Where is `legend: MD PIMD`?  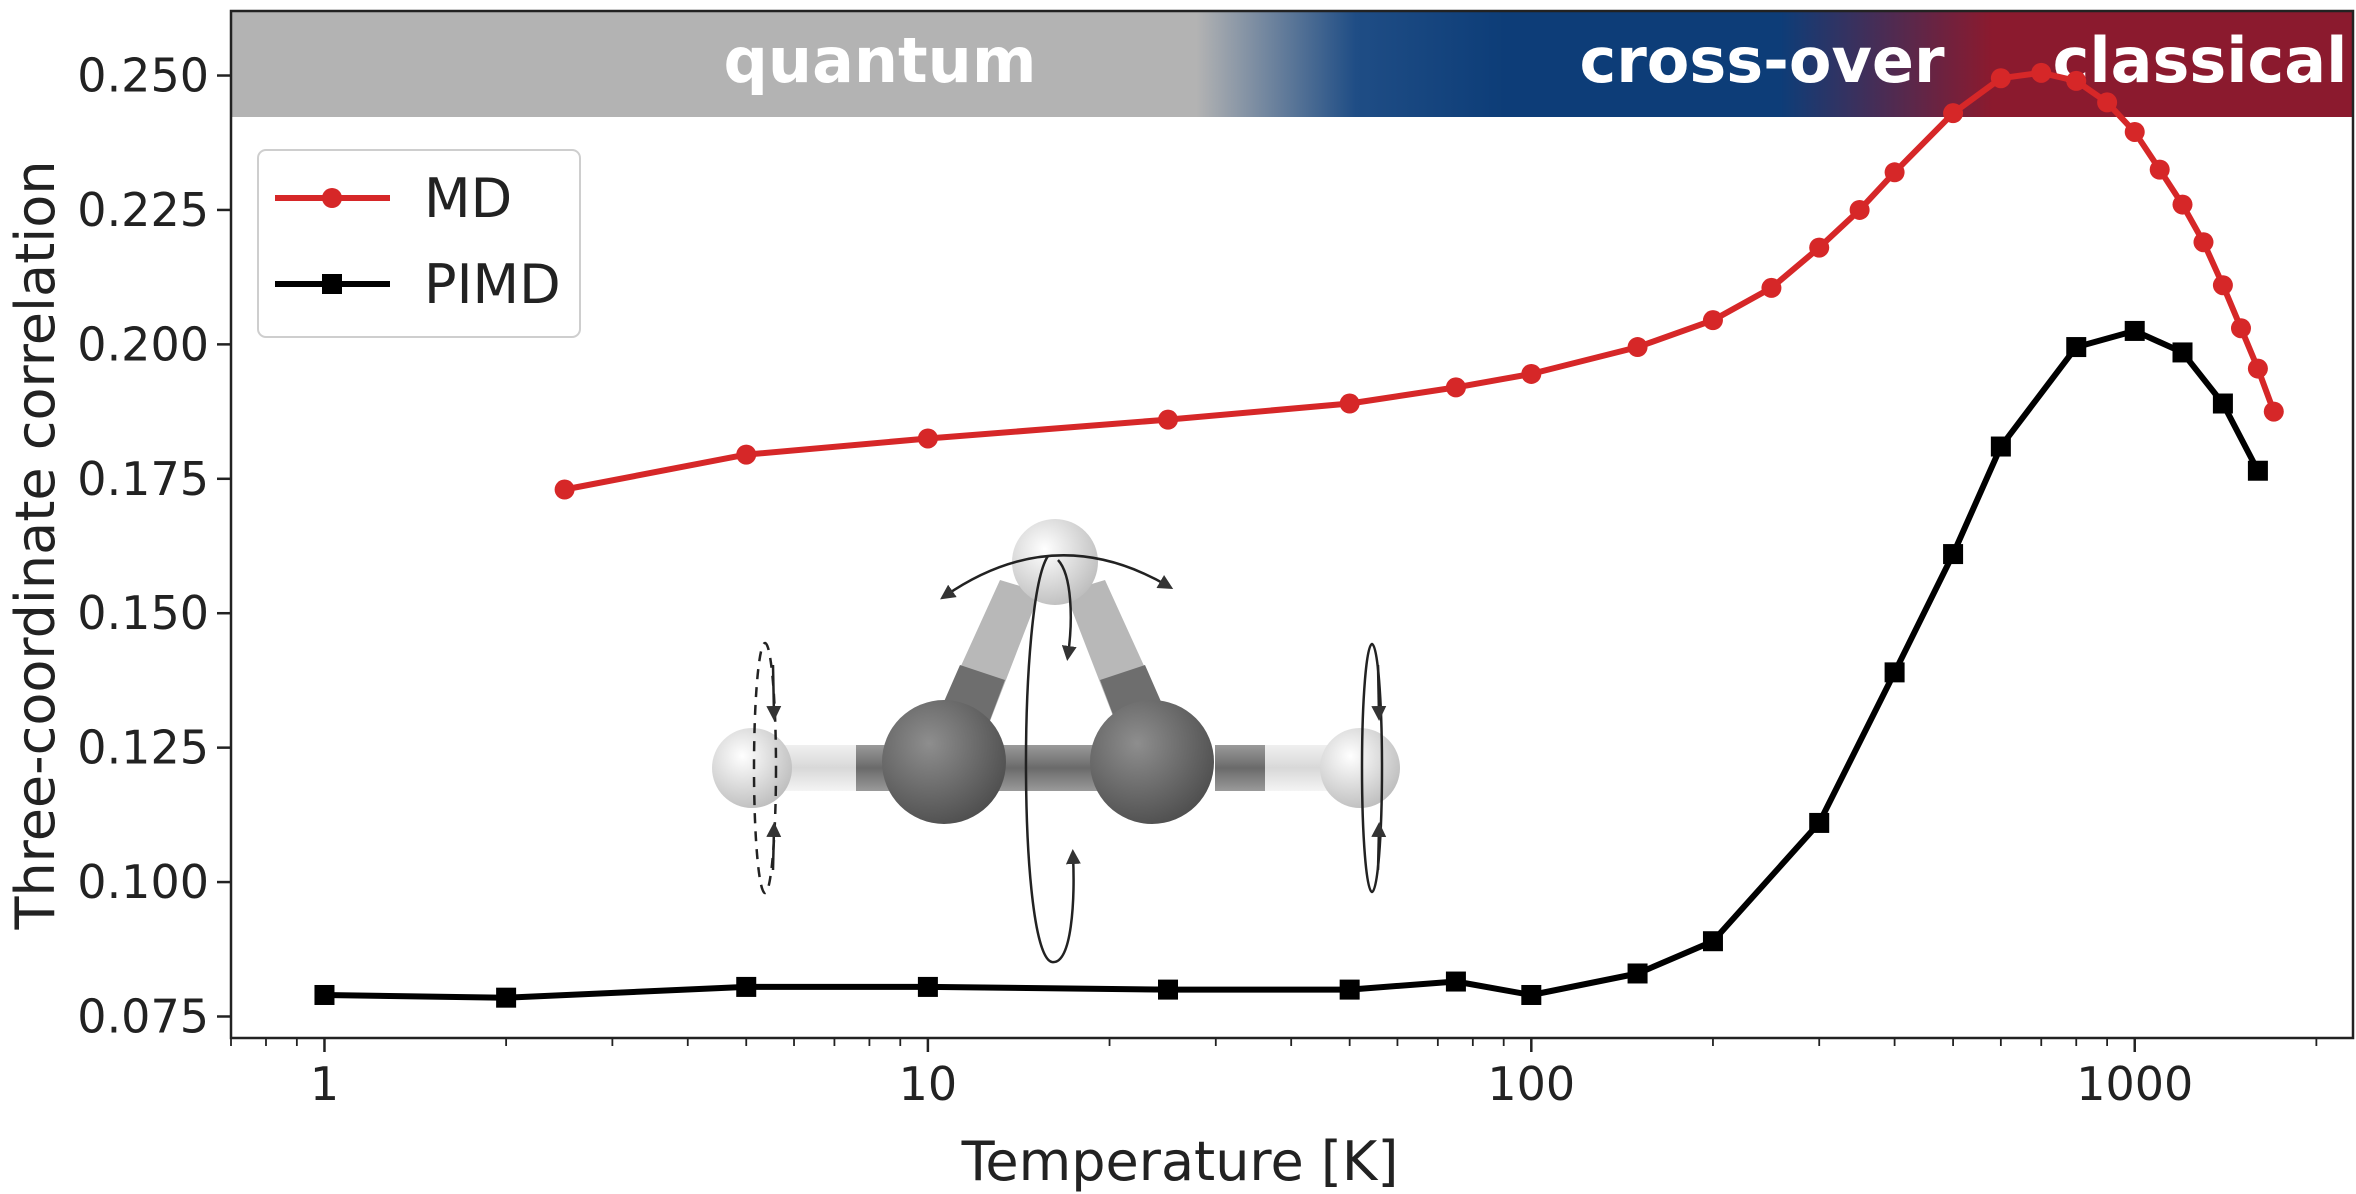
legend: MD PIMD is located at coordinates (419, 243).